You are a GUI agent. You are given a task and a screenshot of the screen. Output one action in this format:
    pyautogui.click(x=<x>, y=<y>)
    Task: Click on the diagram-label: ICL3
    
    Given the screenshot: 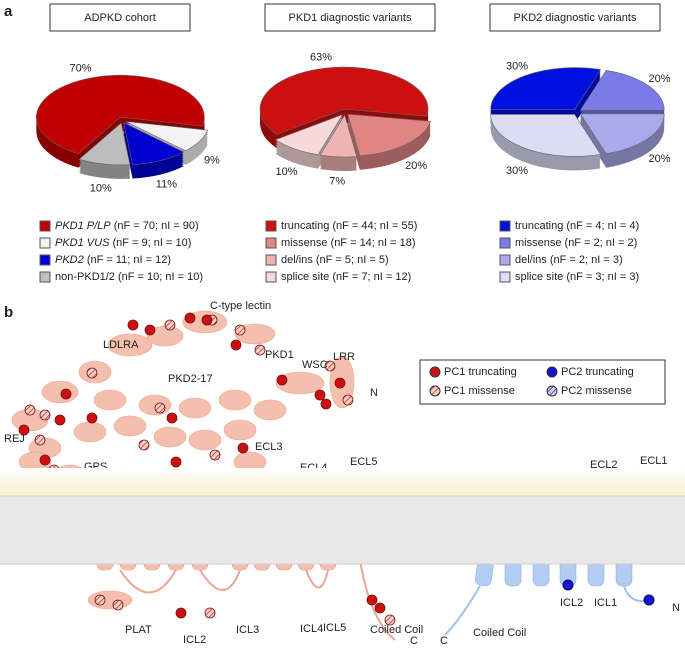 What is the action you would take?
    pyautogui.click(x=247, y=630)
    